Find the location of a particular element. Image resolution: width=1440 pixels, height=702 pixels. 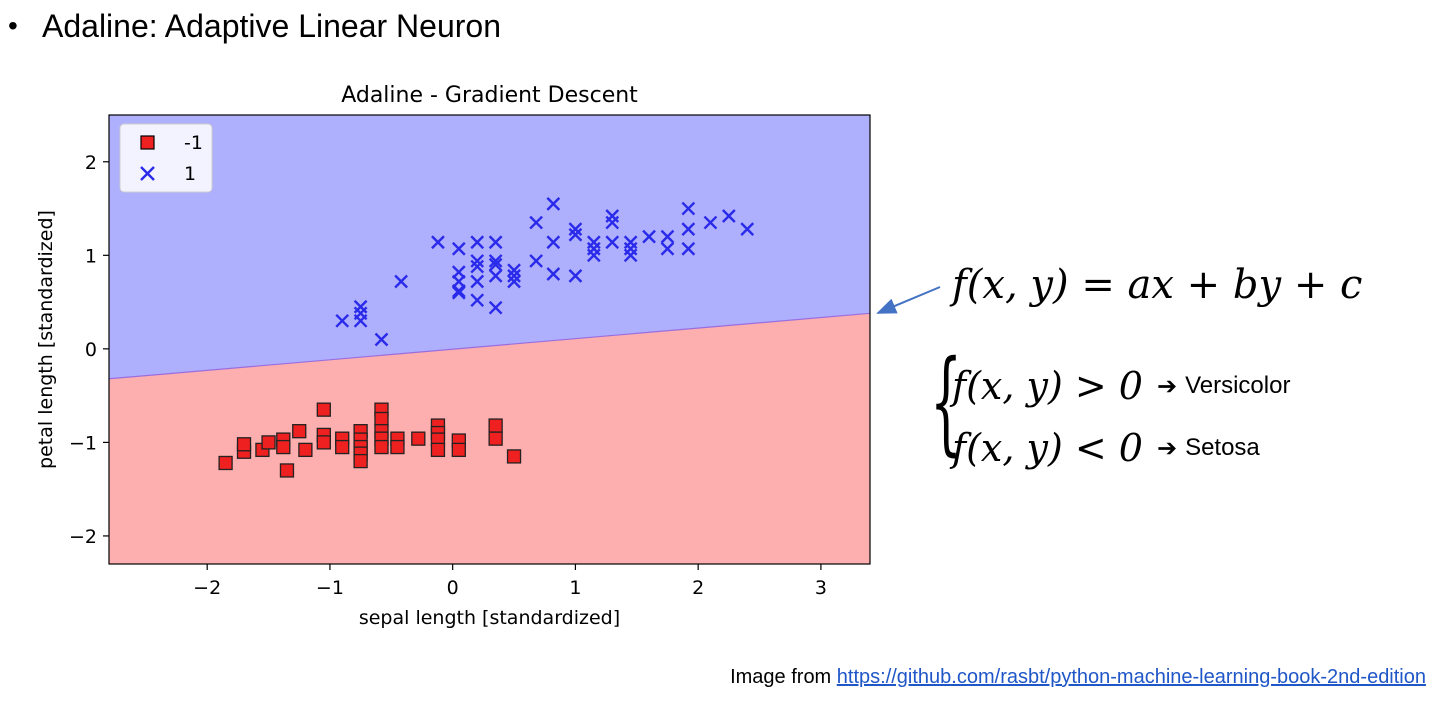

legend-label-positive: 1 is located at coordinates (190, 174).